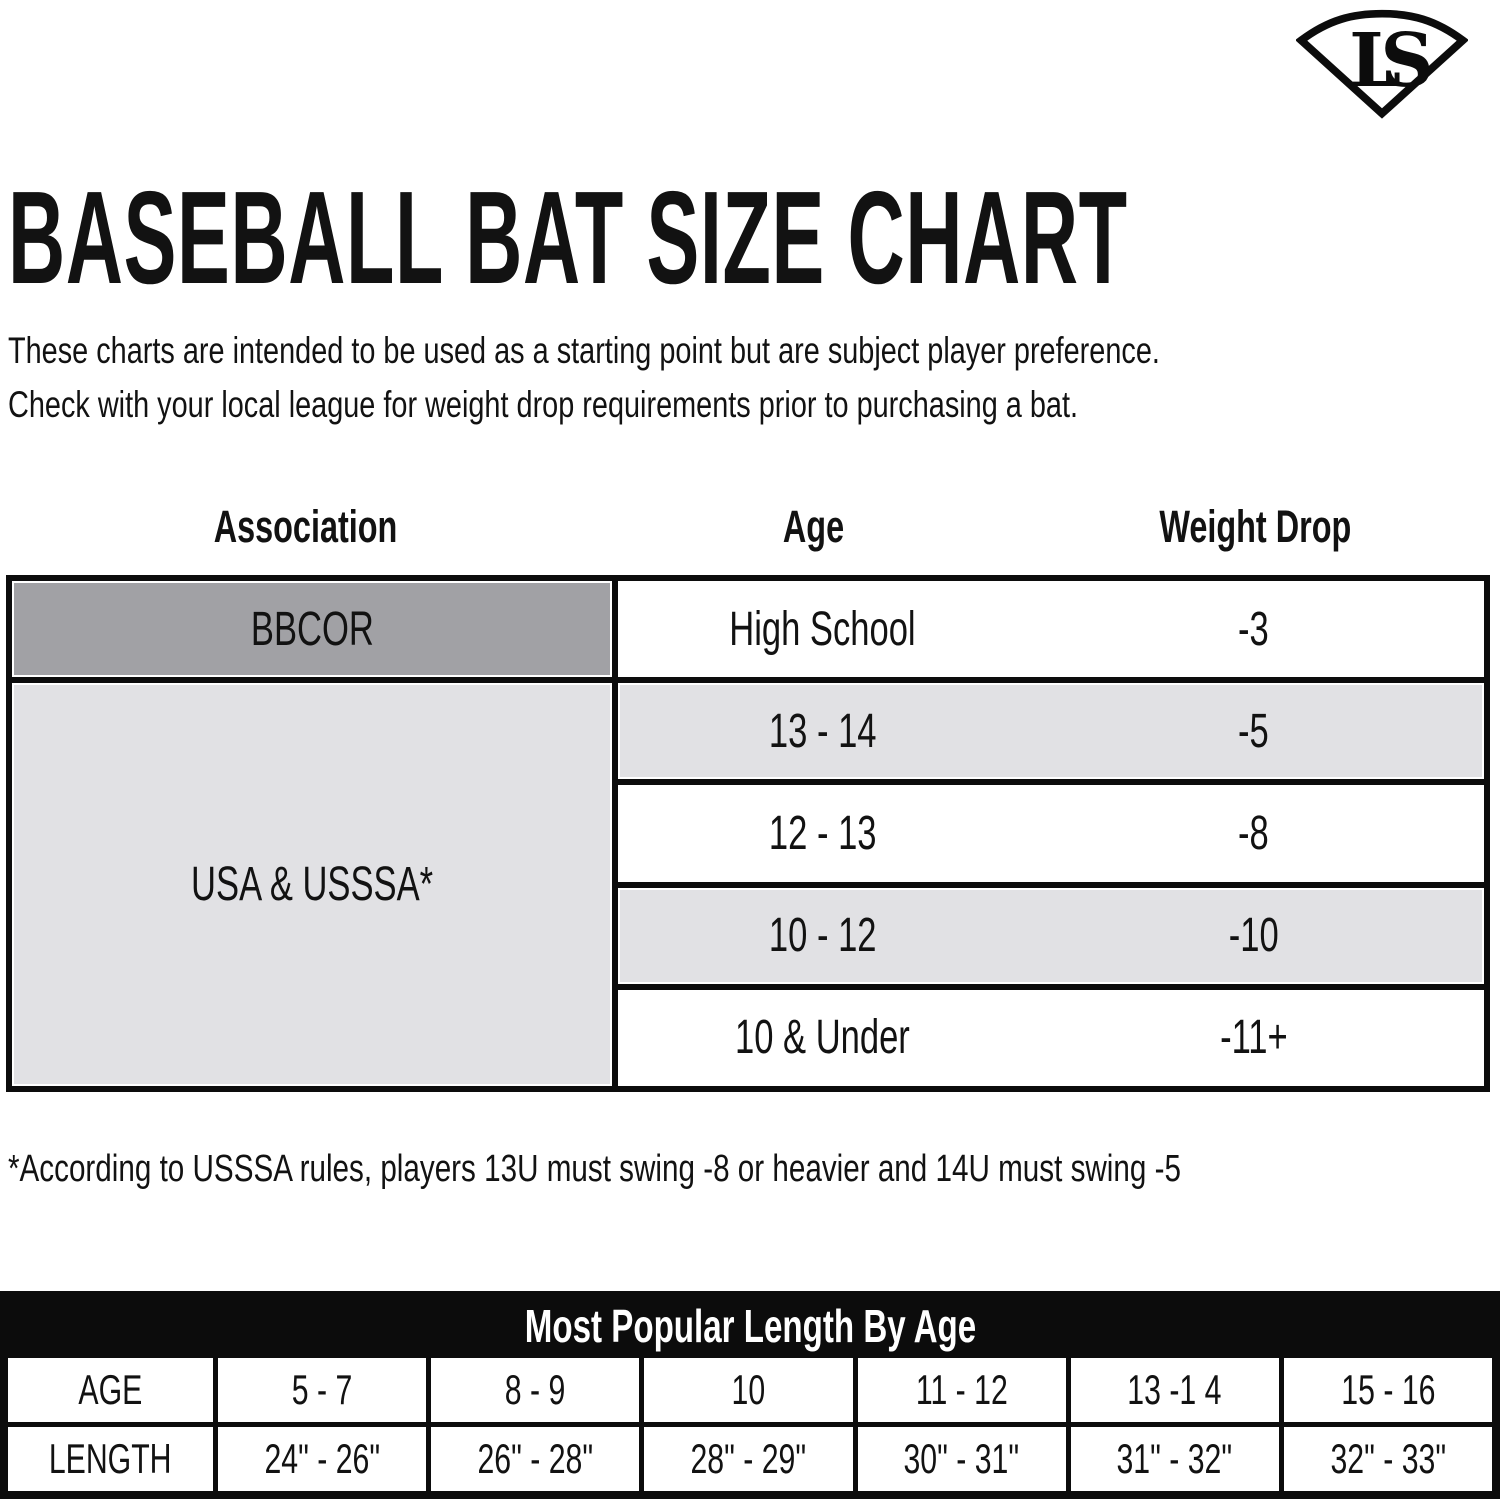 The image size is (1500, 1499). I want to click on length-cell-text: 24" - 26", so click(322, 1458).